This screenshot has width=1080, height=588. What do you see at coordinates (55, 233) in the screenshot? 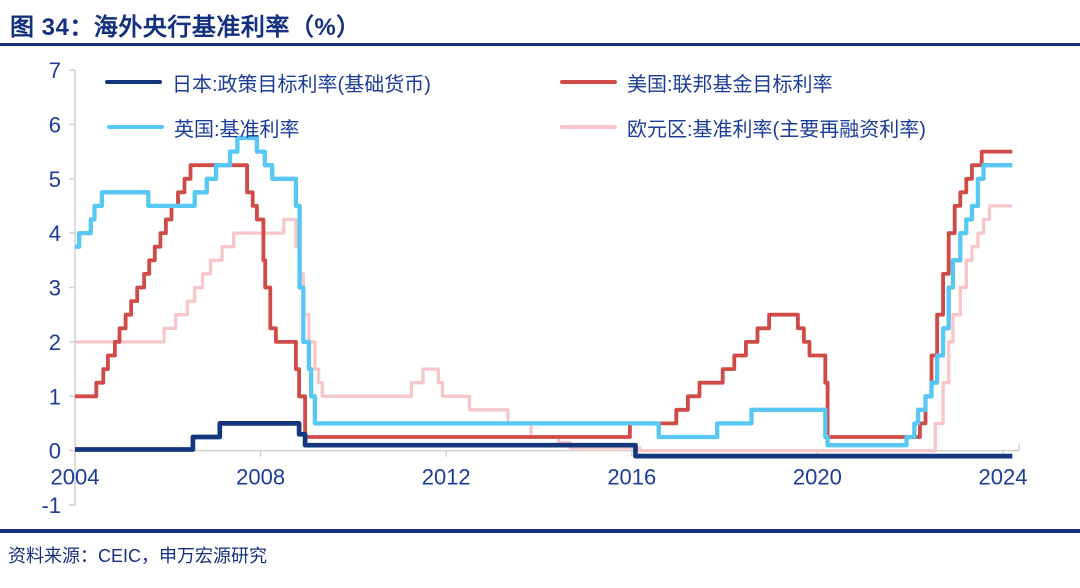
I see `y-tick-label: 4` at bounding box center [55, 233].